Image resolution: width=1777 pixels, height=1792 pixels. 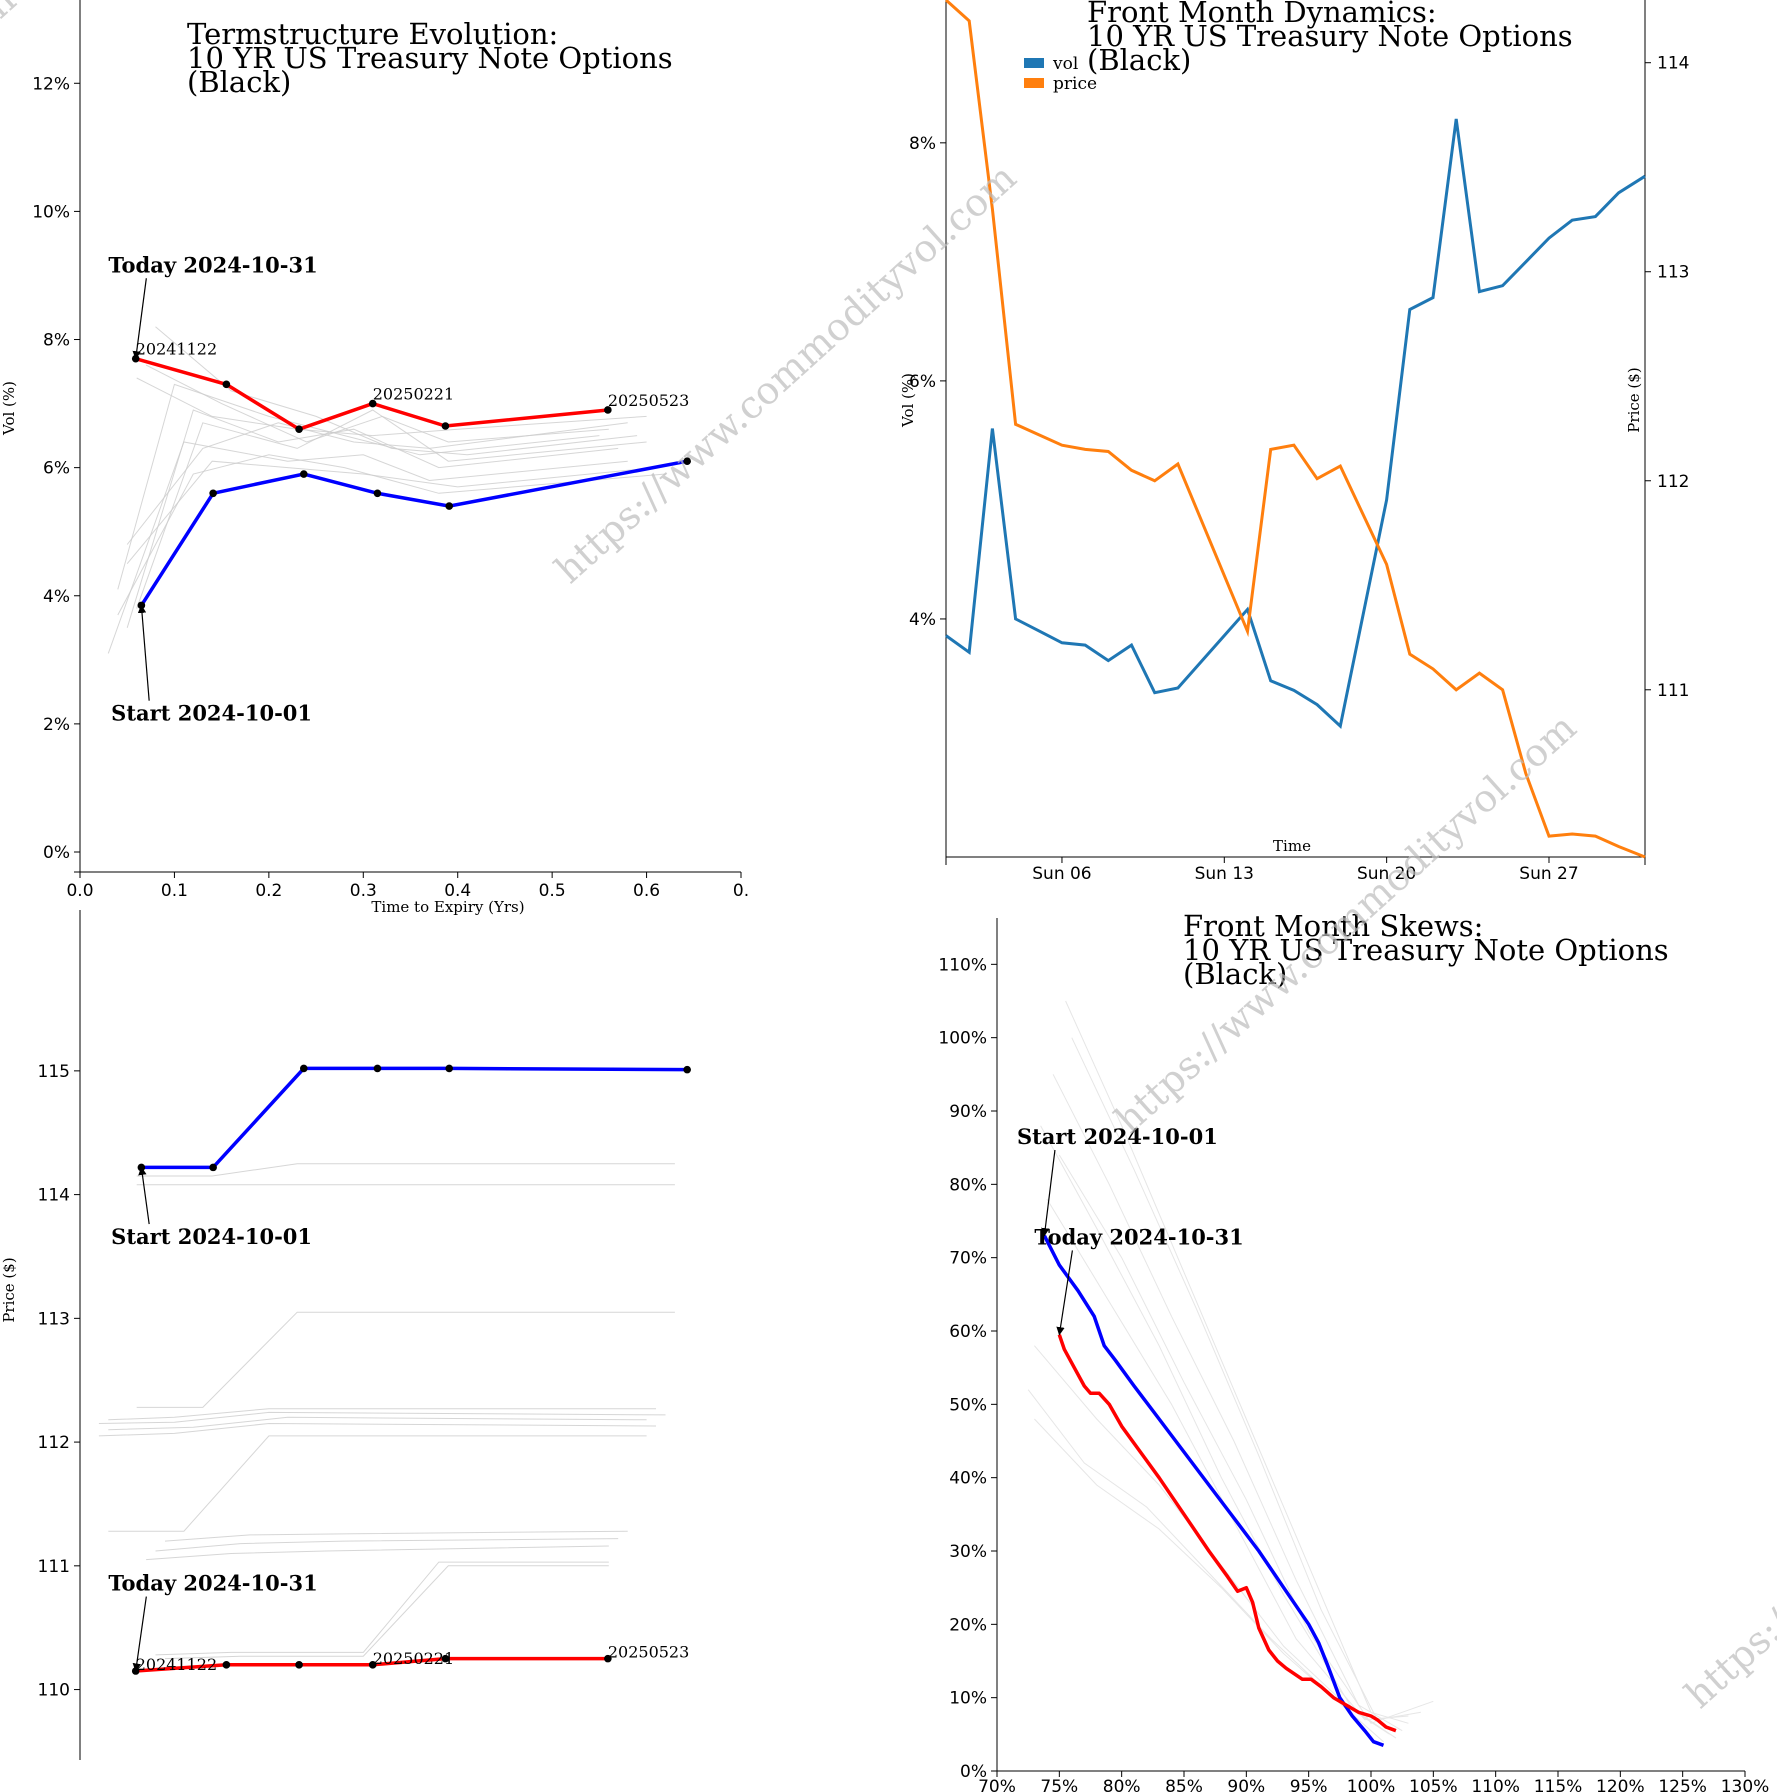 I want to click on start-annotation-label: Start 2024-10-01, so click(x=211, y=713).